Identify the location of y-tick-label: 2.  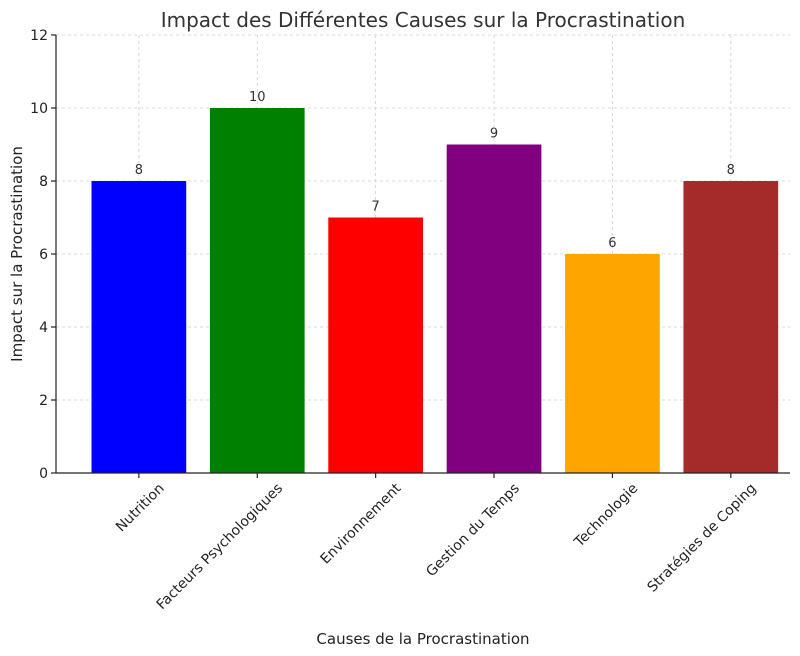
(43, 401).